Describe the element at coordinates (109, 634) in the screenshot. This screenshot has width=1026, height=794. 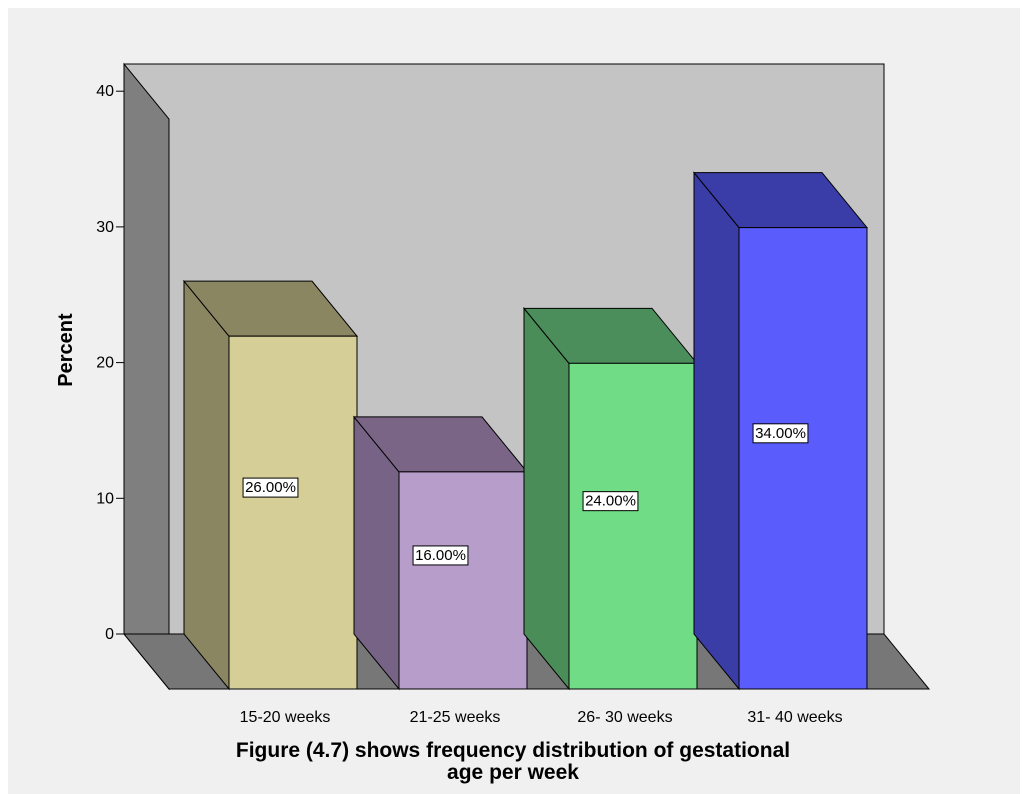
I see `y-tick-label: 0` at that location.